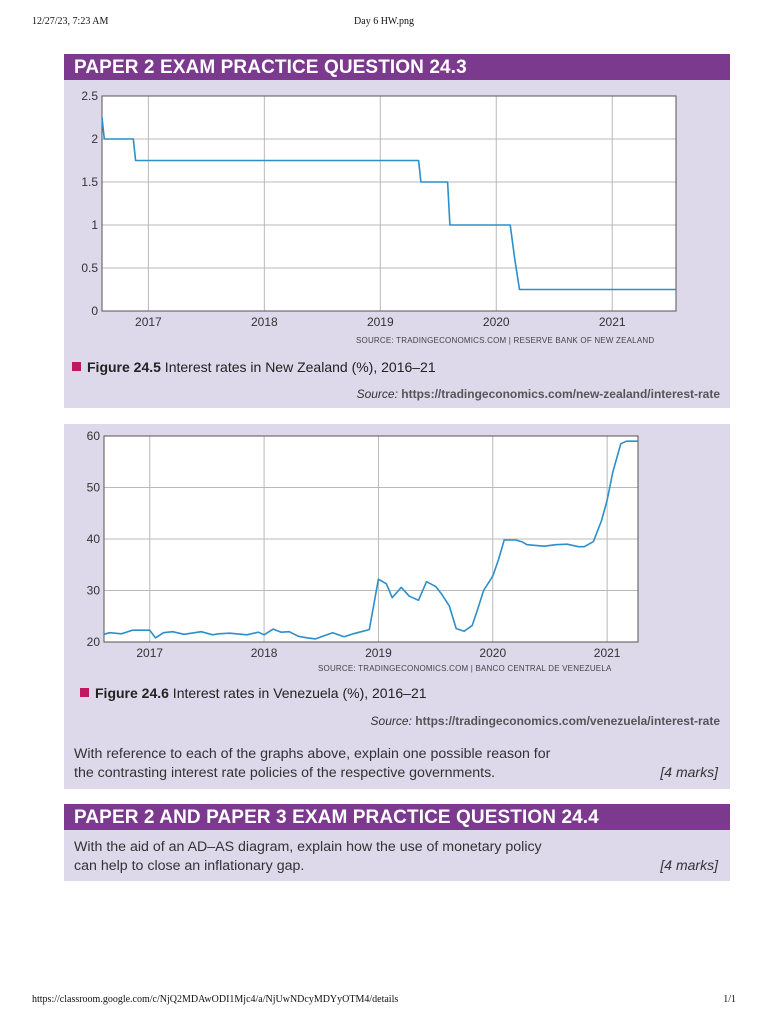 The height and width of the screenshot is (1024, 768). I want to click on ve-xtick-label: 2018, so click(264, 653).